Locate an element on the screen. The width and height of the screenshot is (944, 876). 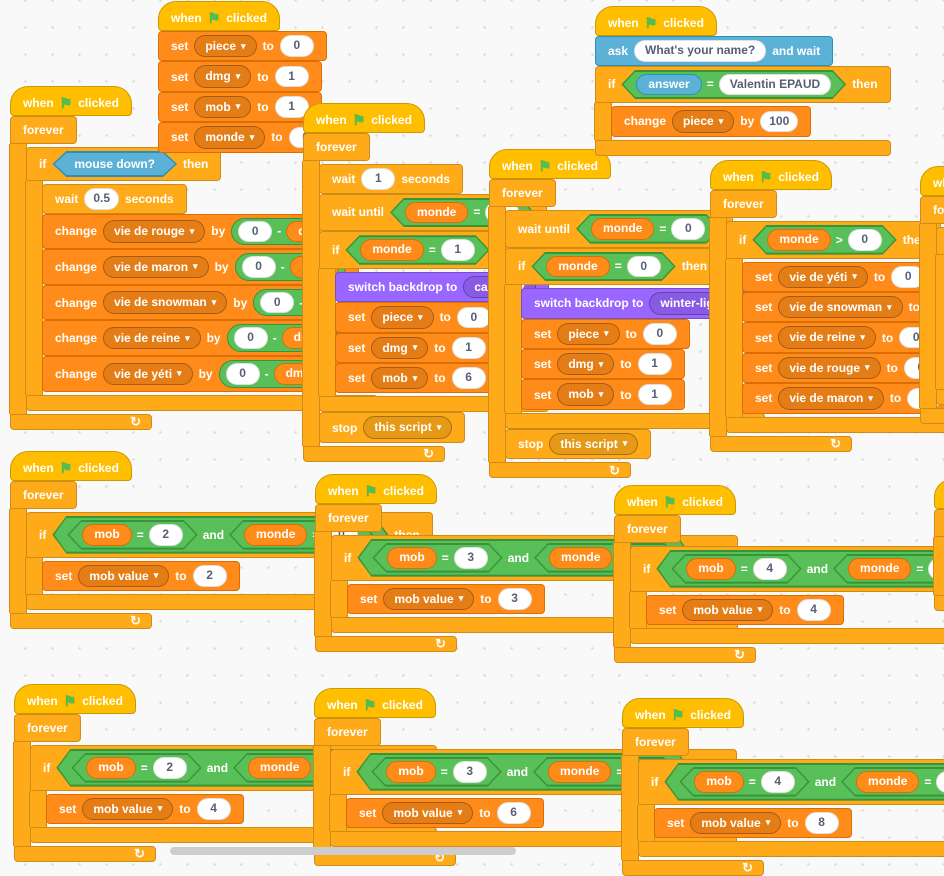
set-variable-block: set mob value ▾ to 8 is located at coordinates (753, 822).